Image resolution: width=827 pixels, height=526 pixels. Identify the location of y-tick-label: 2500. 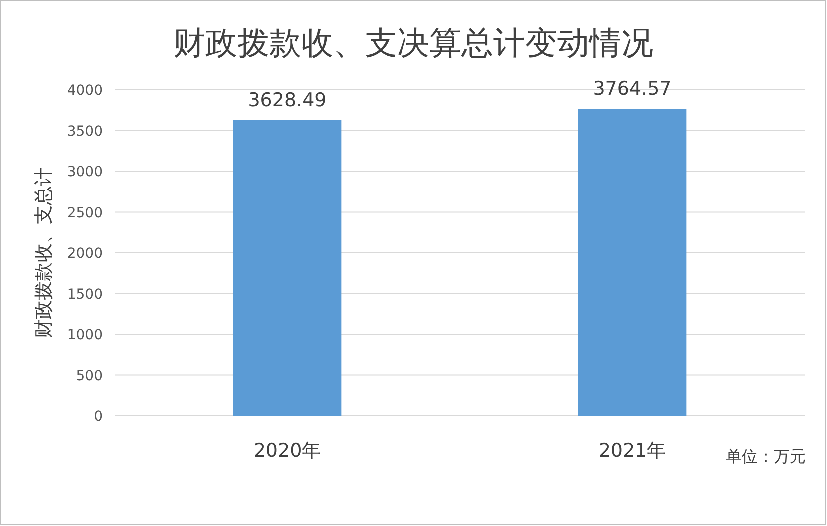
(85, 213).